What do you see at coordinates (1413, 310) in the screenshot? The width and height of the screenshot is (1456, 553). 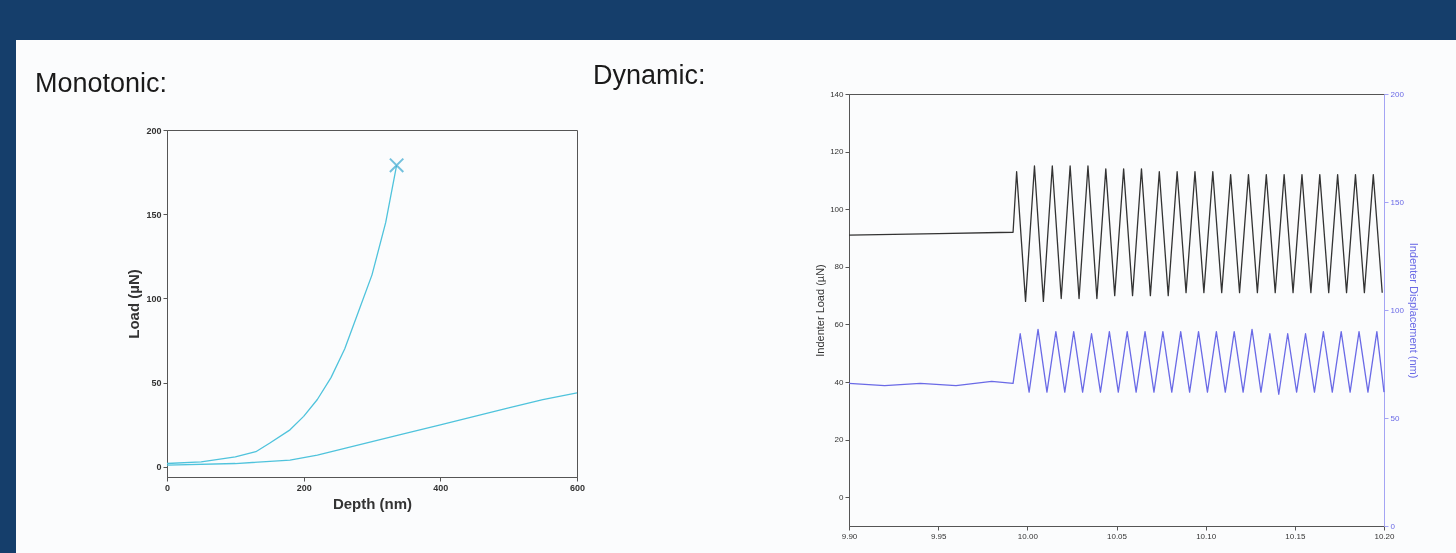 I see `y2-axis-title: Indenter Displacement (nm)` at bounding box center [1413, 310].